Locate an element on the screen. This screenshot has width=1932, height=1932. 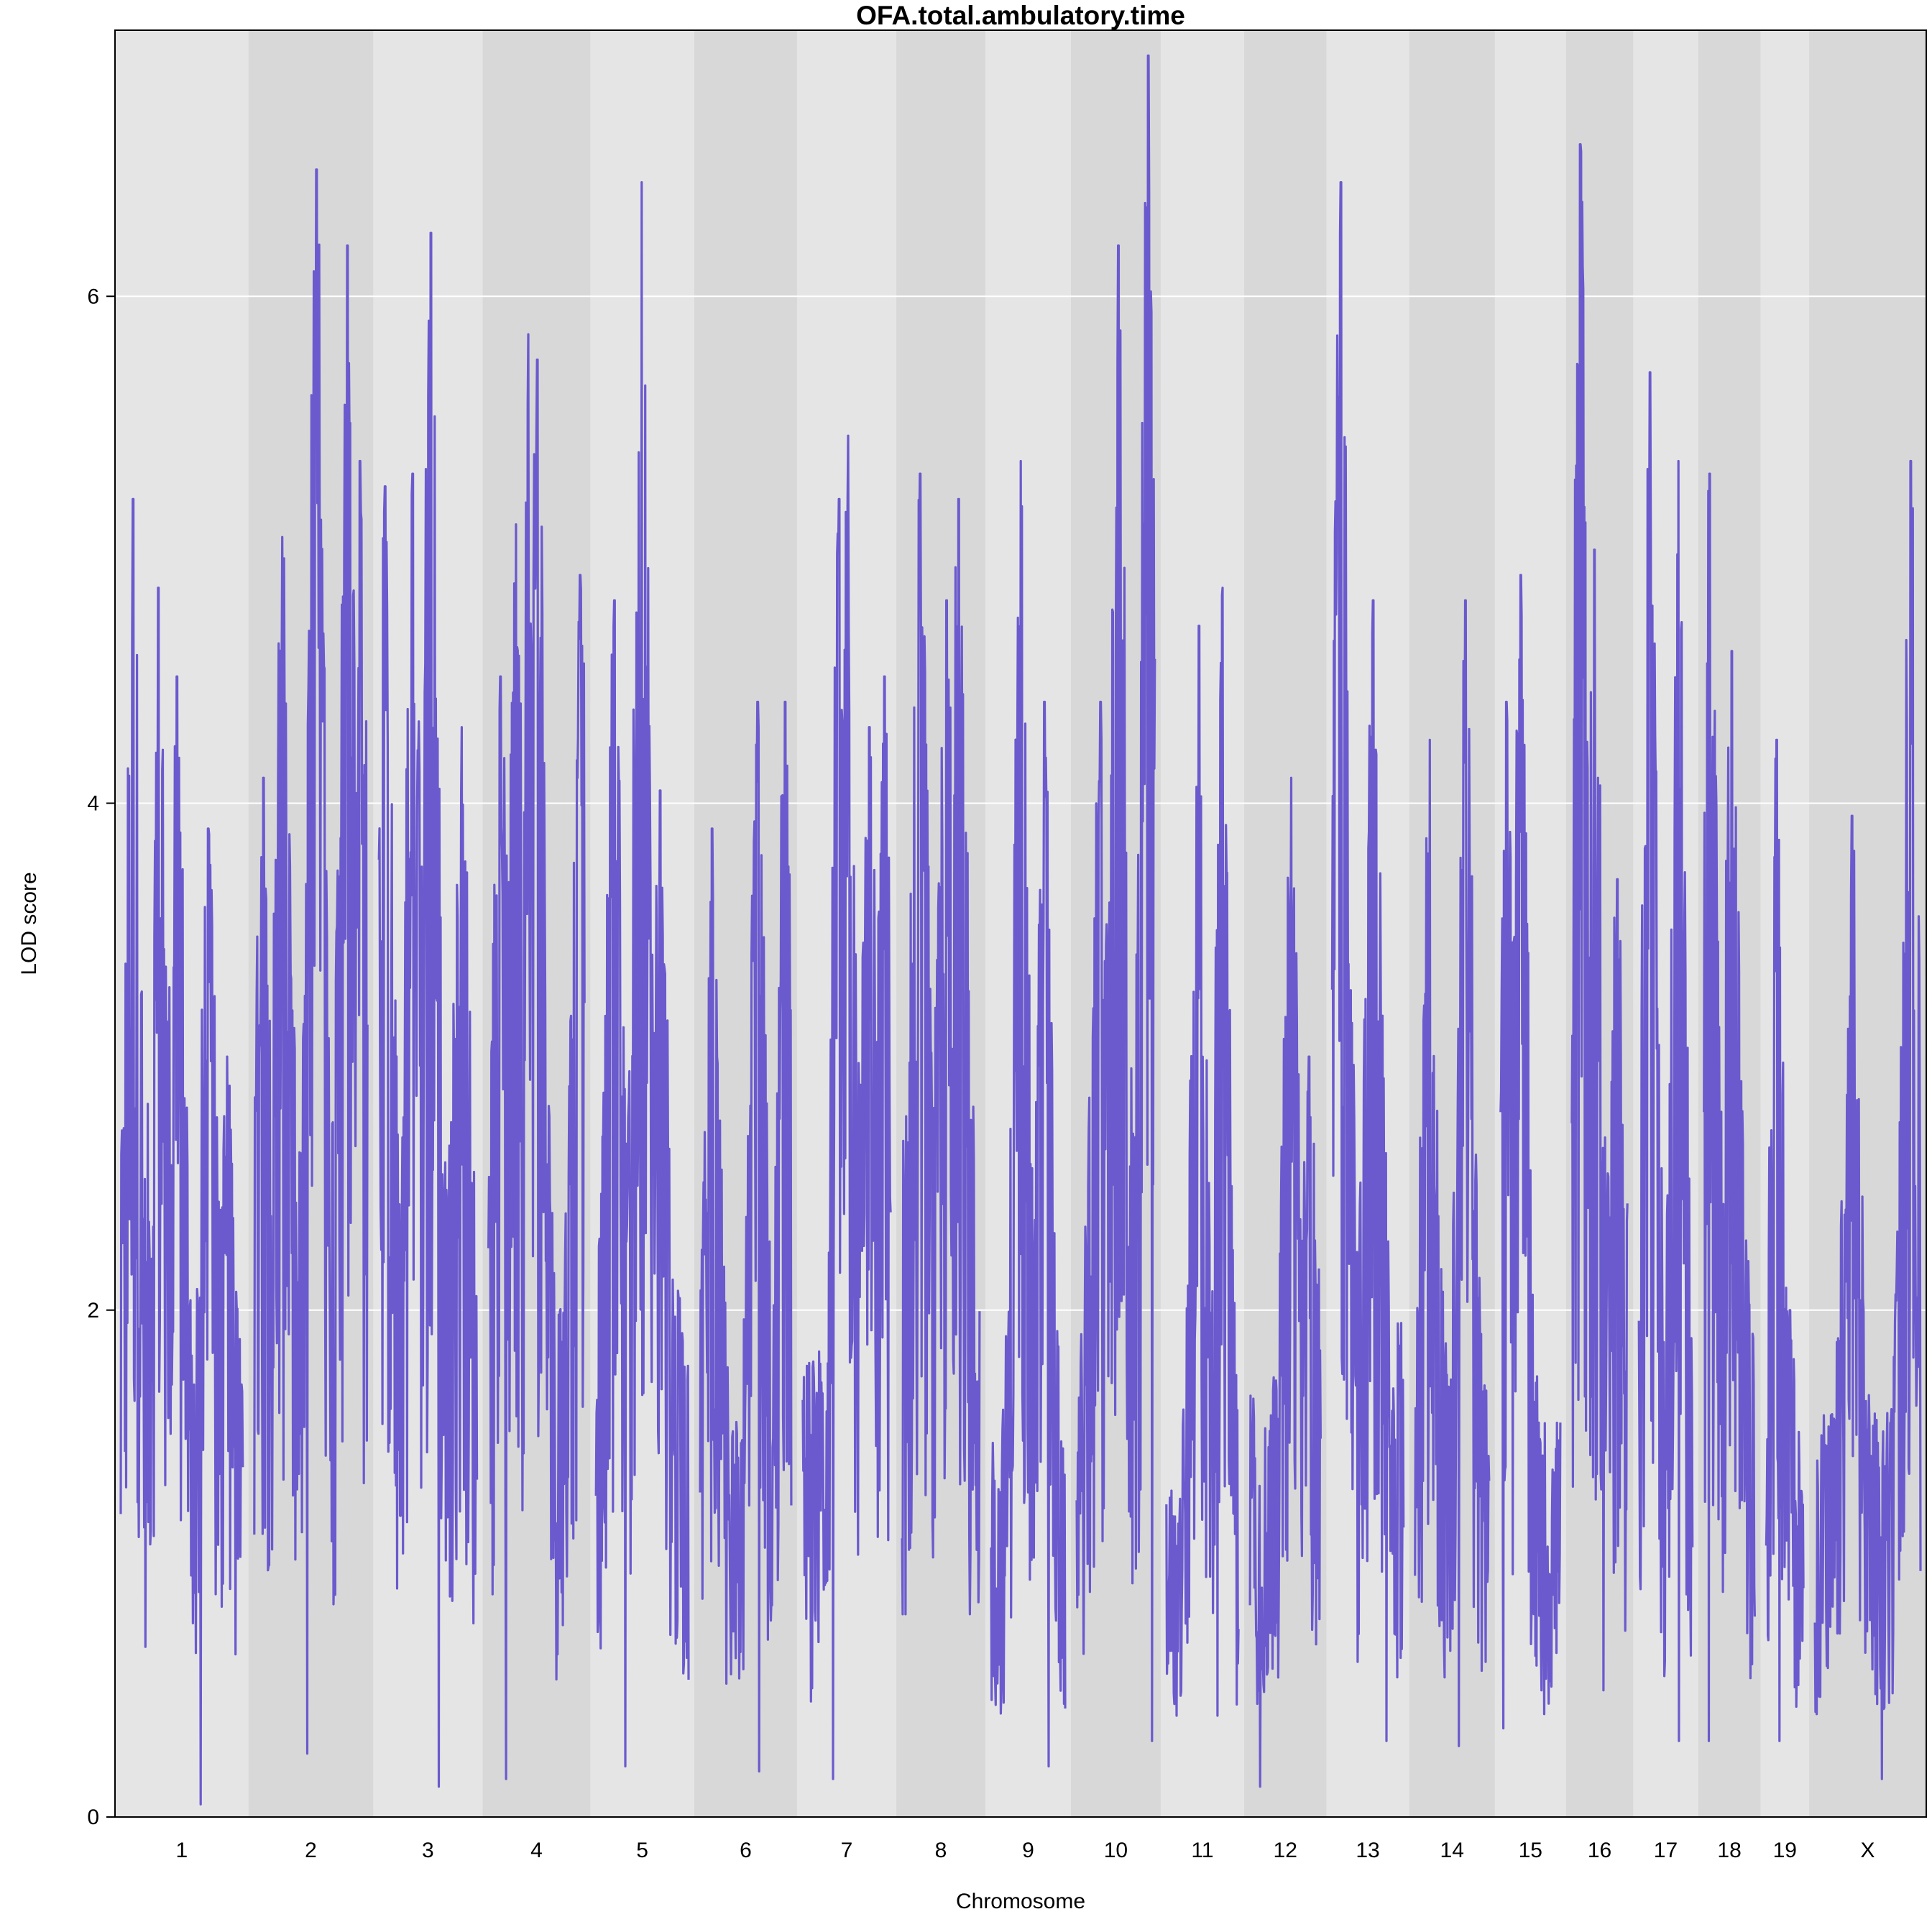
x-axis-ticks: 1 2 3 4 5 6 7 8 9 10 11 12 13 14 15 16 17 18 19 X is located at coordinates (1025, 1850).